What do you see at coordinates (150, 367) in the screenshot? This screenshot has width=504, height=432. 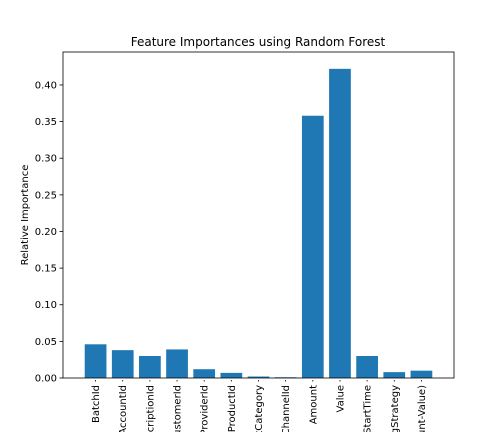 I see `bar-subscriptionid` at bounding box center [150, 367].